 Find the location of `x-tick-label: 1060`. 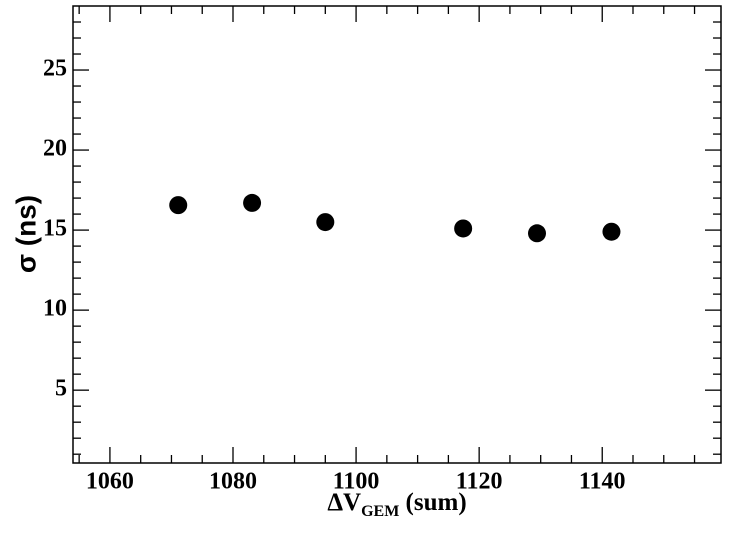

x-tick-label: 1060 is located at coordinates (110, 482).